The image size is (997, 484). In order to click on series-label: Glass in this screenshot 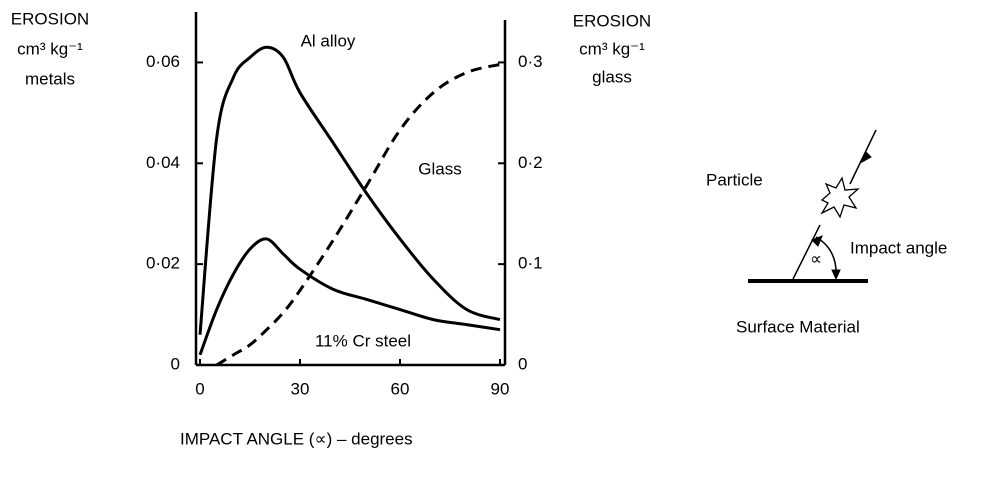, I will do `click(439, 168)`.